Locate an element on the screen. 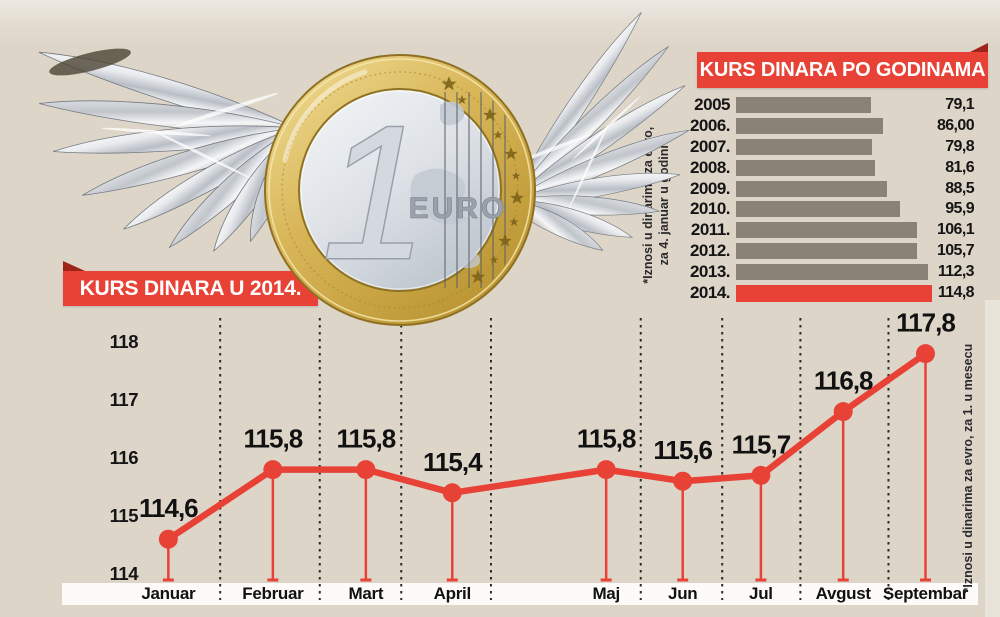  bar-value-label: 86,00 is located at coordinates (955, 126).